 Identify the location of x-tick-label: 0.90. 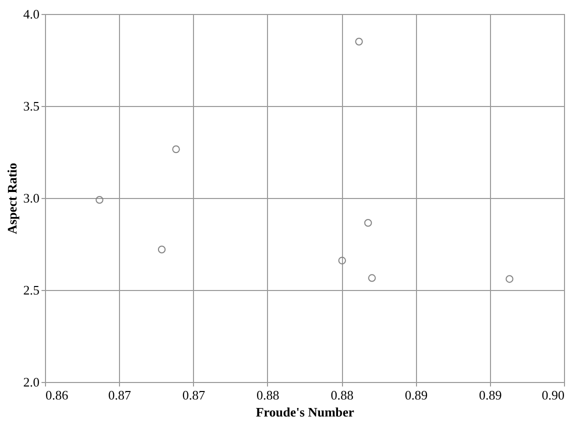
(553, 395).